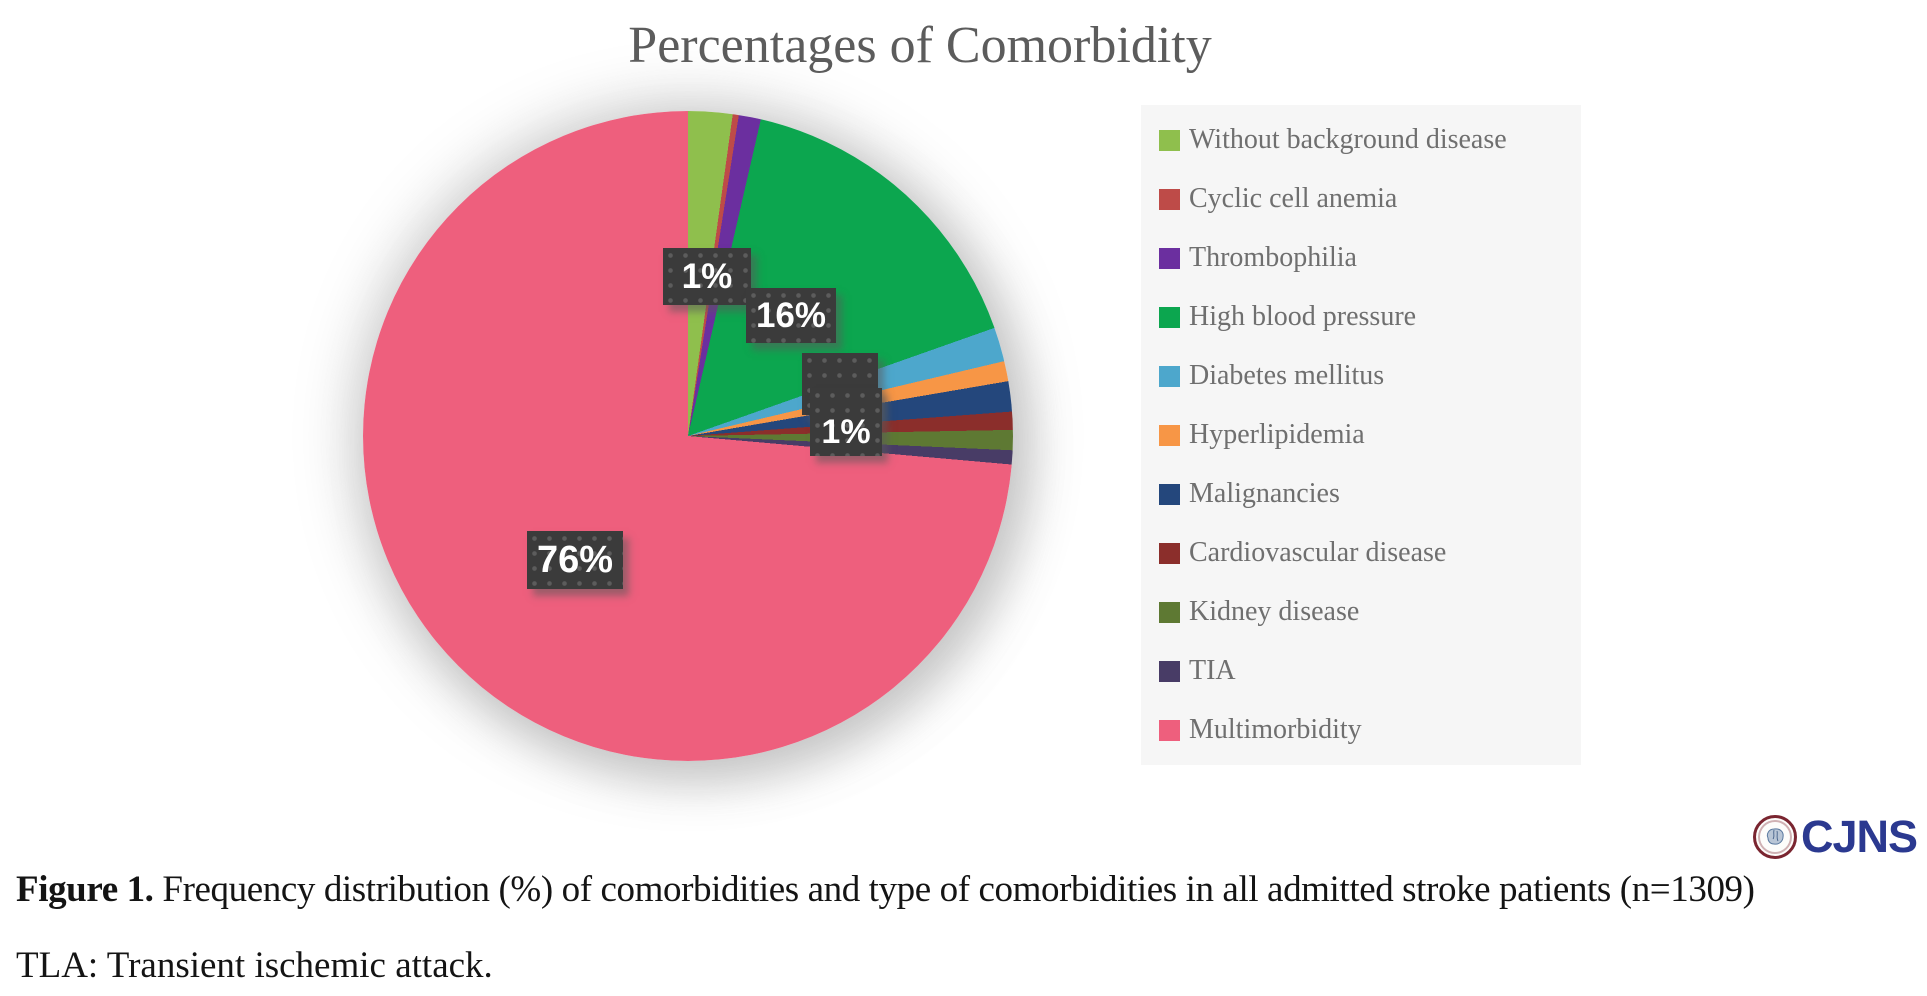 The width and height of the screenshot is (1927, 996). Describe the element at coordinates (920, 45) in the screenshot. I see `chart-title: Percentages of Comorbidity` at that location.